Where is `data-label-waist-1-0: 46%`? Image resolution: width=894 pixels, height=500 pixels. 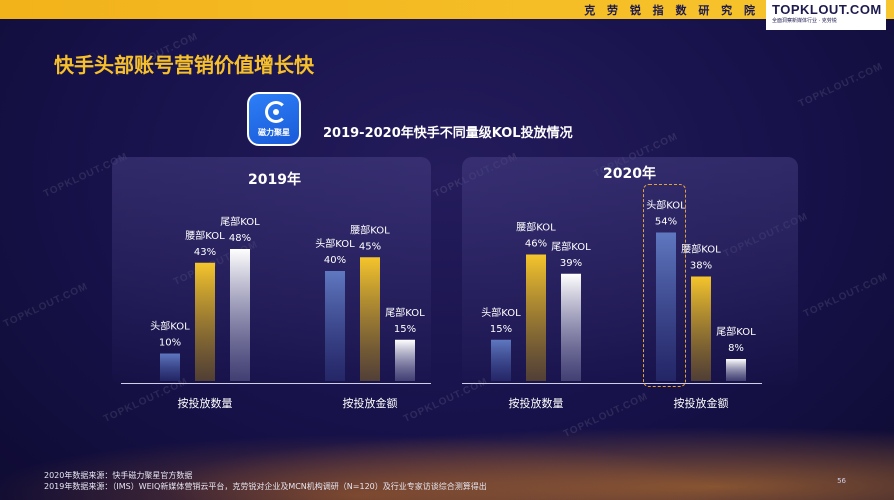 data-label-waist-1-0: 46% is located at coordinates (536, 244).